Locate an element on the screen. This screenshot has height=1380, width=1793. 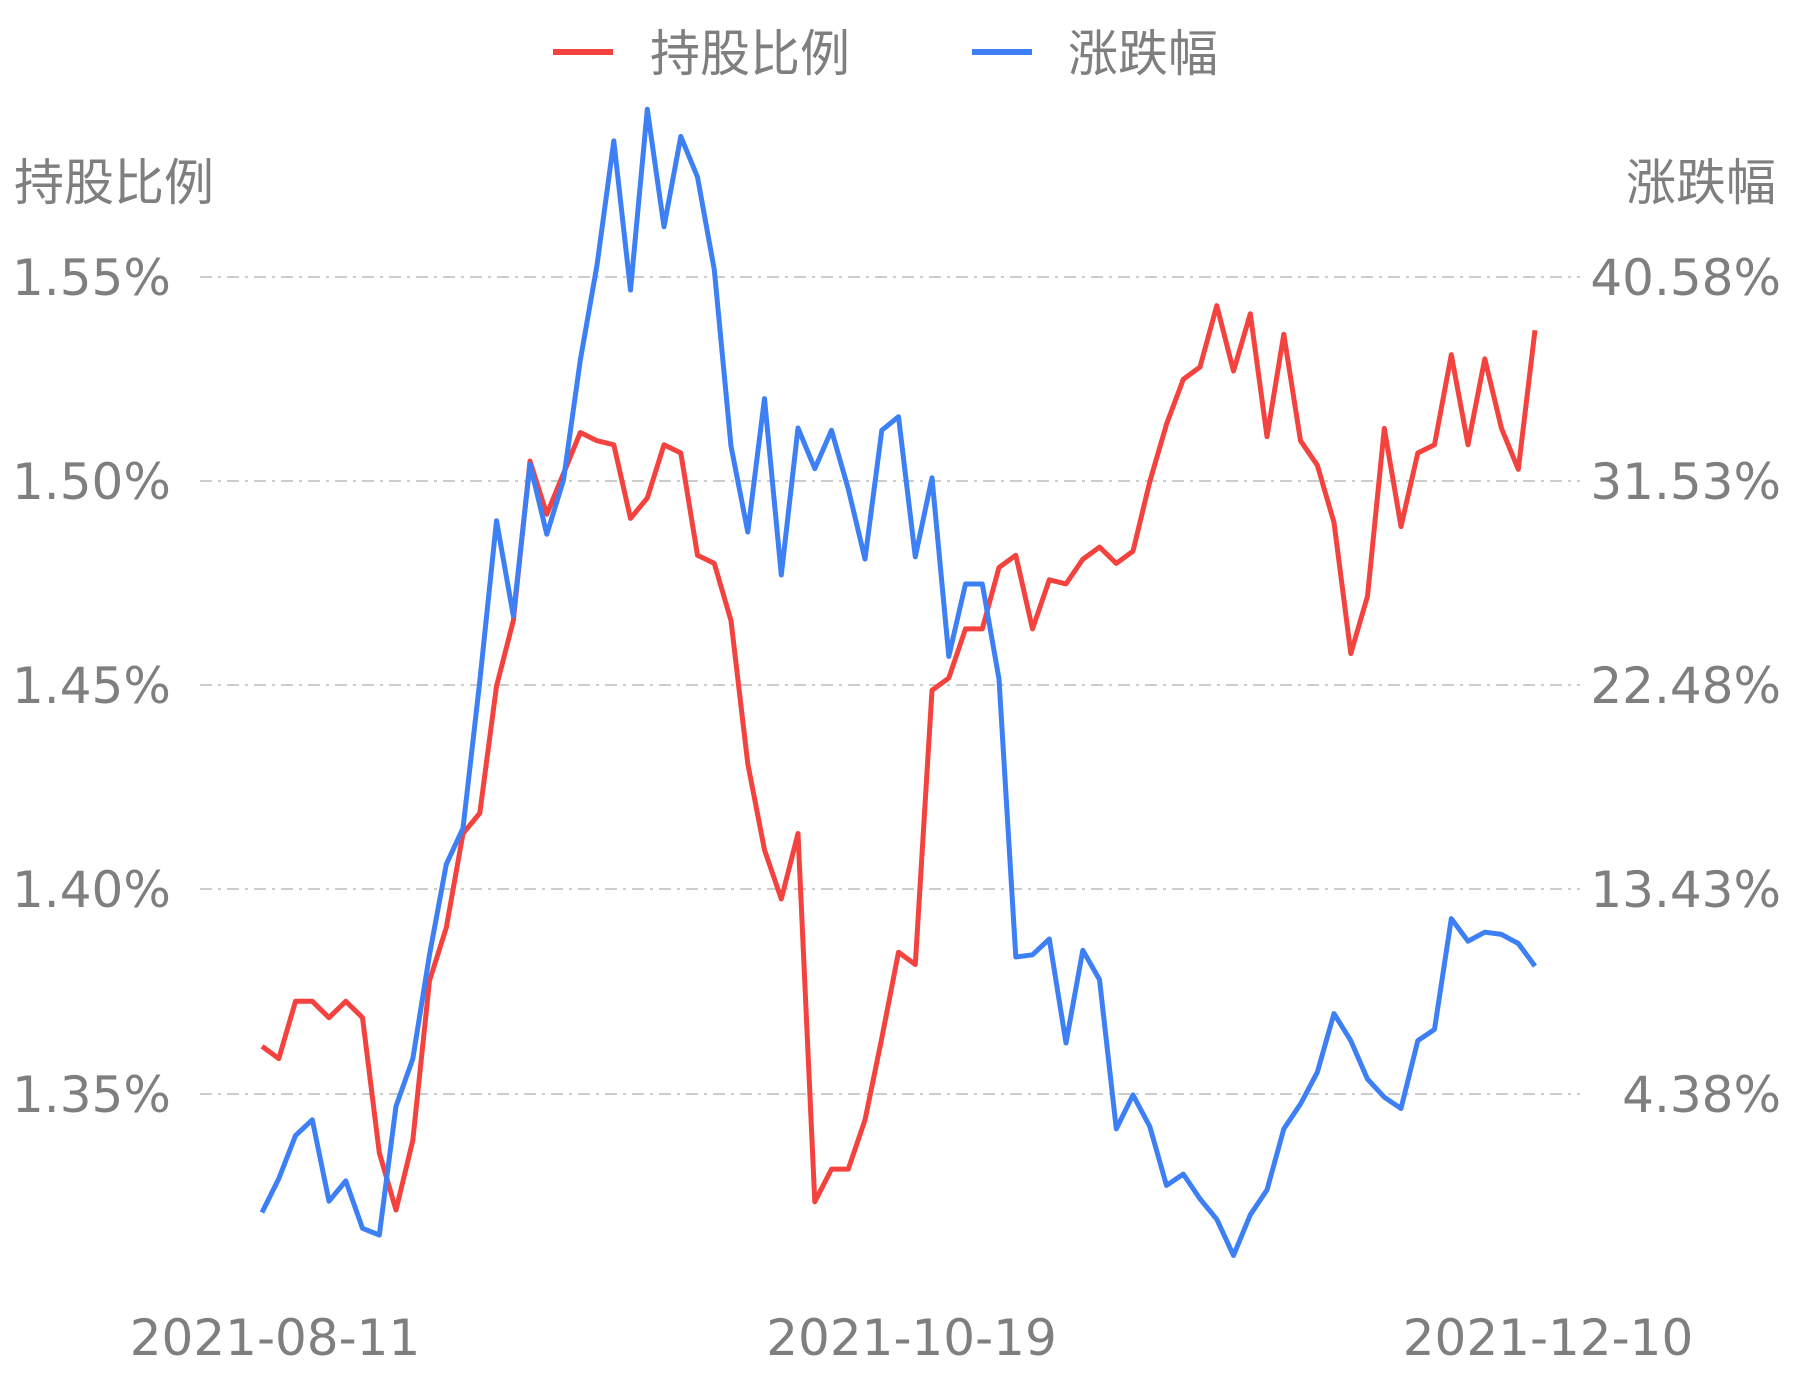
y-left-tick-label: 1.55% is located at coordinates (91, 278).